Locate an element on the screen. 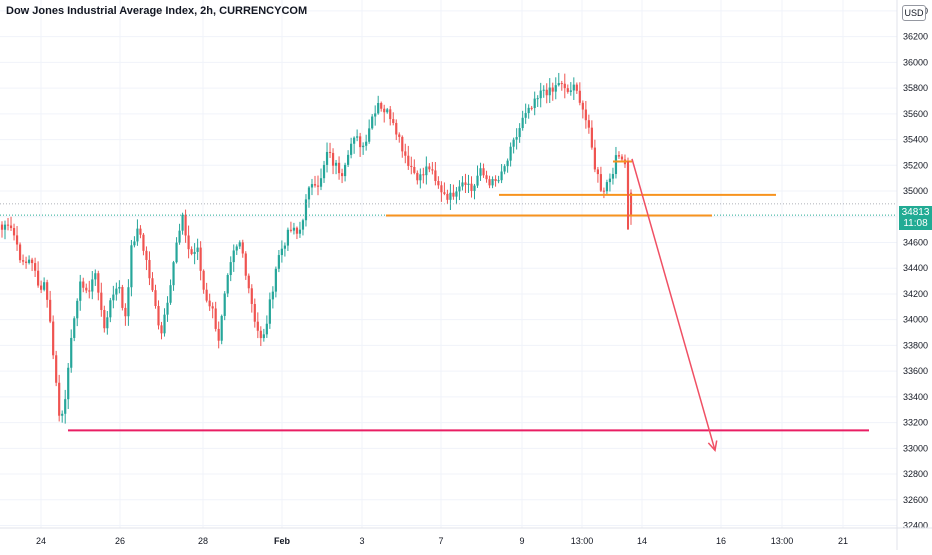 This screenshot has height=555, width=932. y-tick-label: 33200 is located at coordinates (915, 423).